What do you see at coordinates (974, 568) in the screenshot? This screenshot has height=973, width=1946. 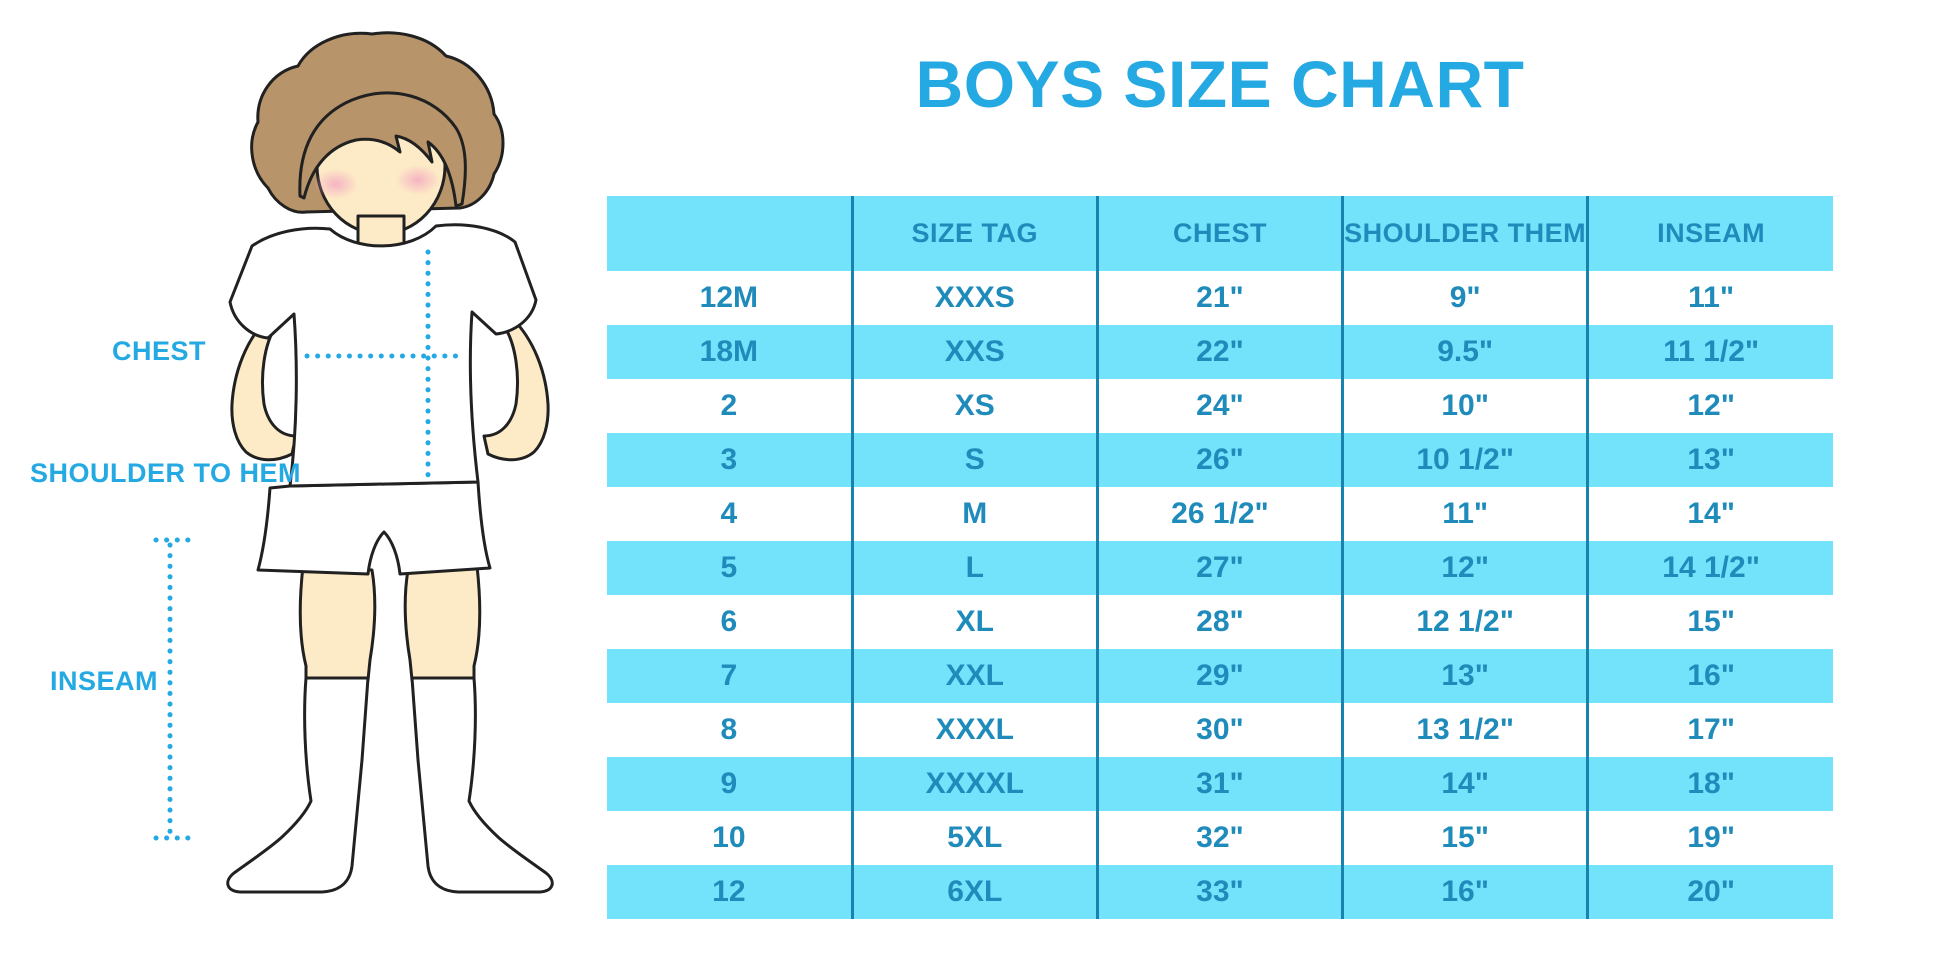 I see `table-cell: L` at bounding box center [974, 568].